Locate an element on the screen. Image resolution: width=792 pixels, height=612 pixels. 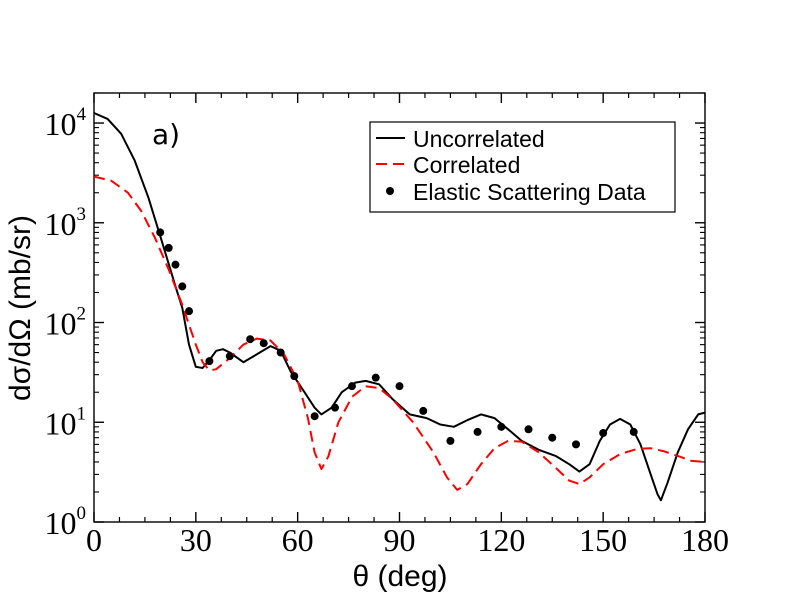
x-tick-label-150: 150 is located at coordinates (603, 540).